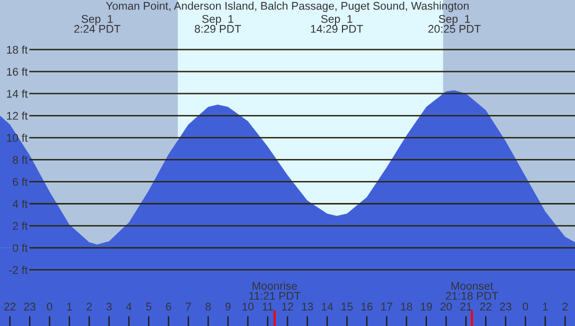  What do you see at coordinates (288, 306) in the screenshot?
I see `x-tick-label: 12` at bounding box center [288, 306].